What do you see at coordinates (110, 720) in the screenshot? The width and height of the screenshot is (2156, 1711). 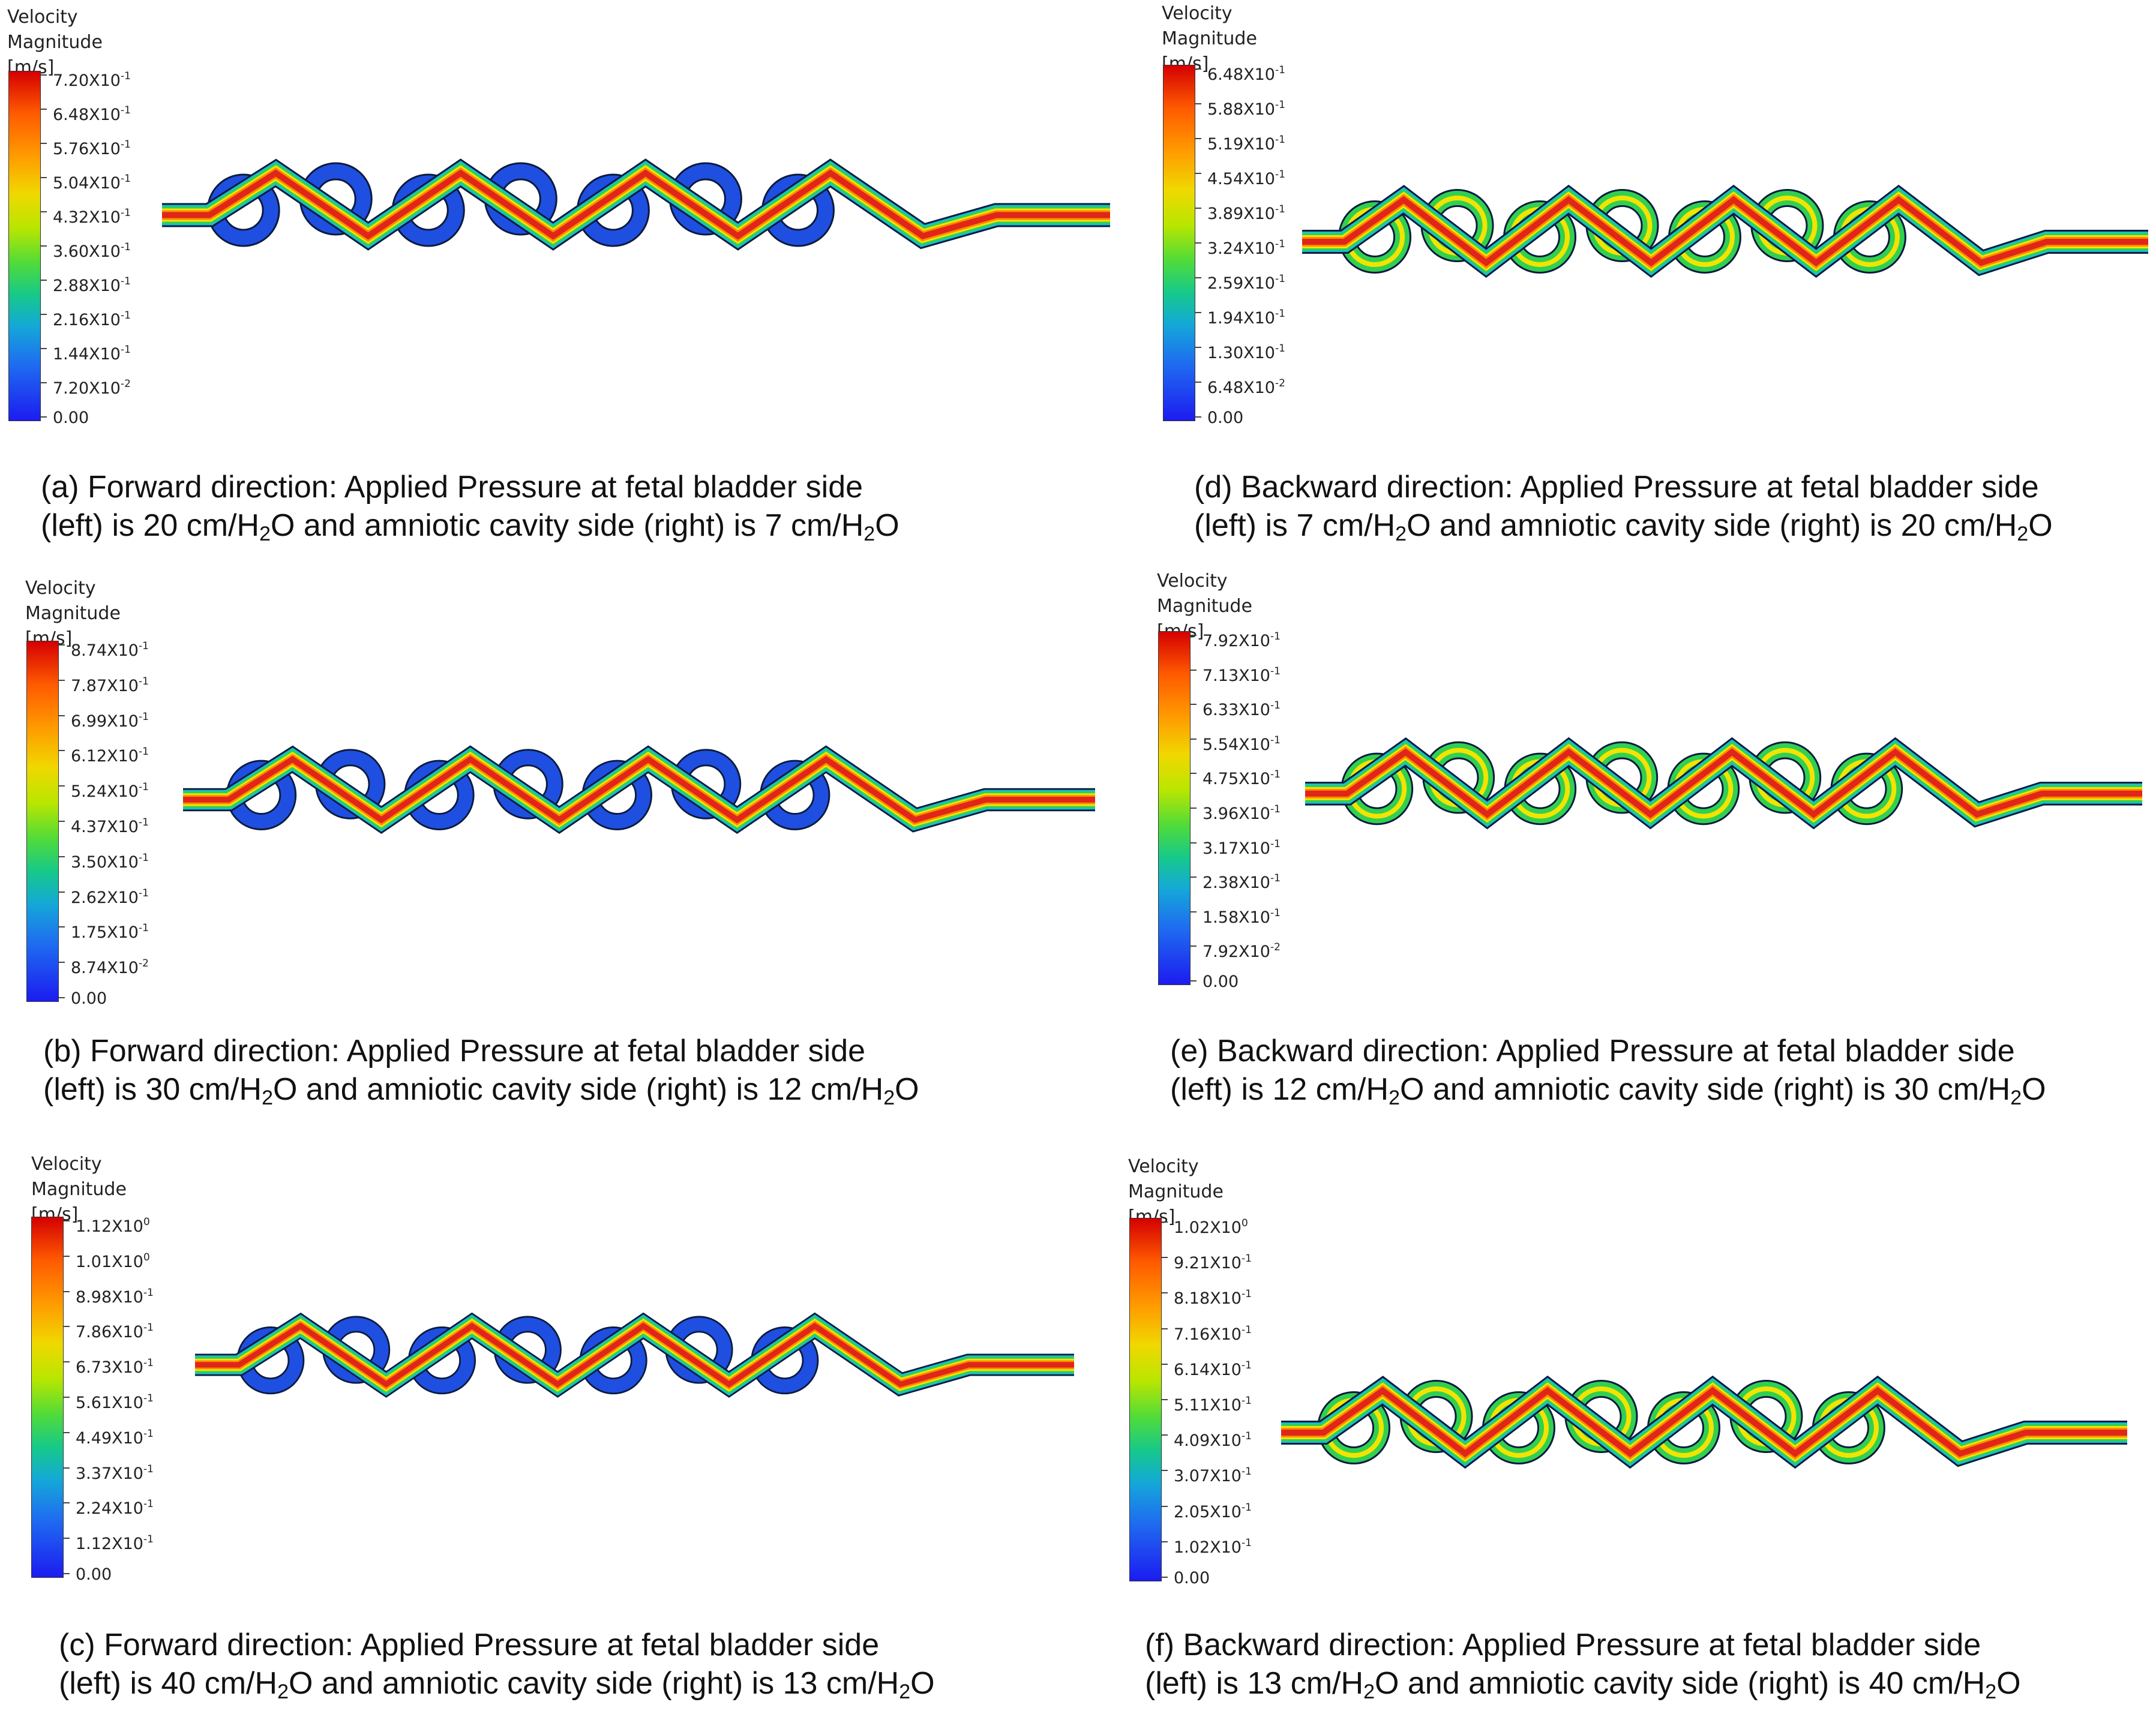 I see `colorbar-tick-label: 6.99X10-1` at bounding box center [110, 720].